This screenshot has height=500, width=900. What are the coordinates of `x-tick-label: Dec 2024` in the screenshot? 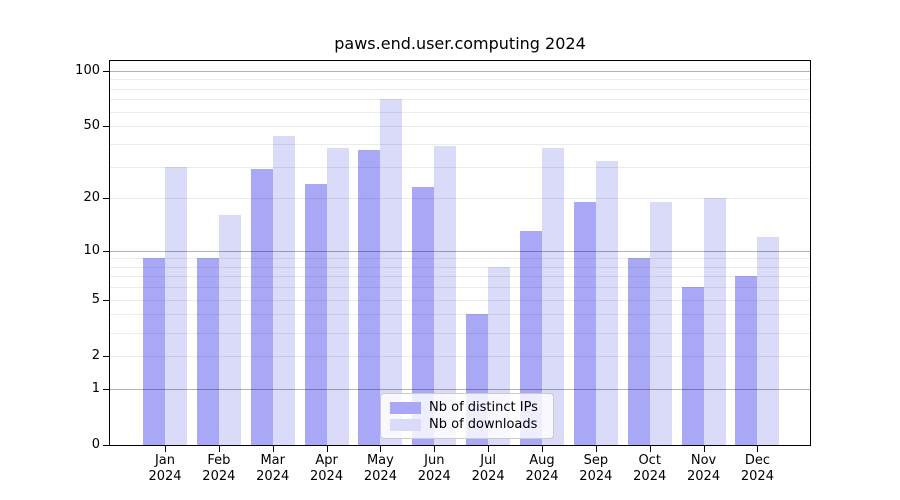 It's located at (757, 468).